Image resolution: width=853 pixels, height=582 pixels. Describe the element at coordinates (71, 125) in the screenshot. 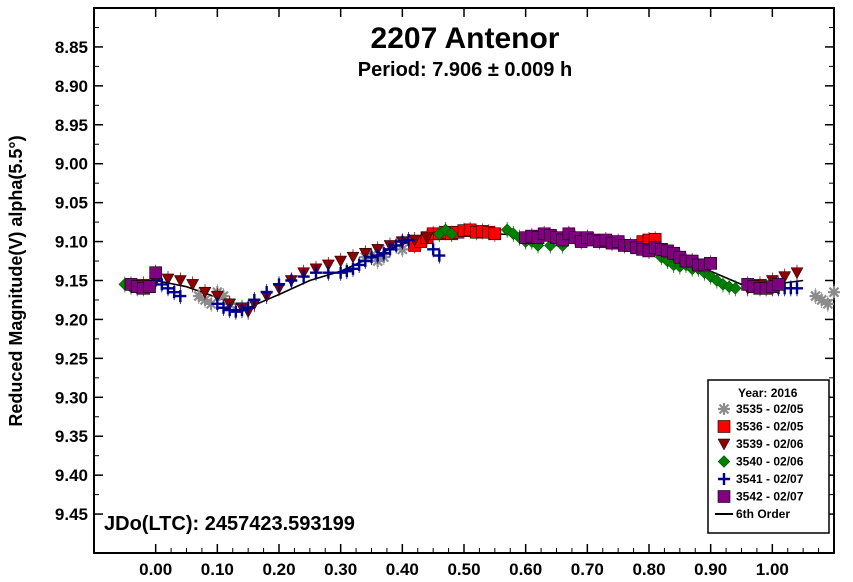

I see `y-tick-label: 8.95` at that location.